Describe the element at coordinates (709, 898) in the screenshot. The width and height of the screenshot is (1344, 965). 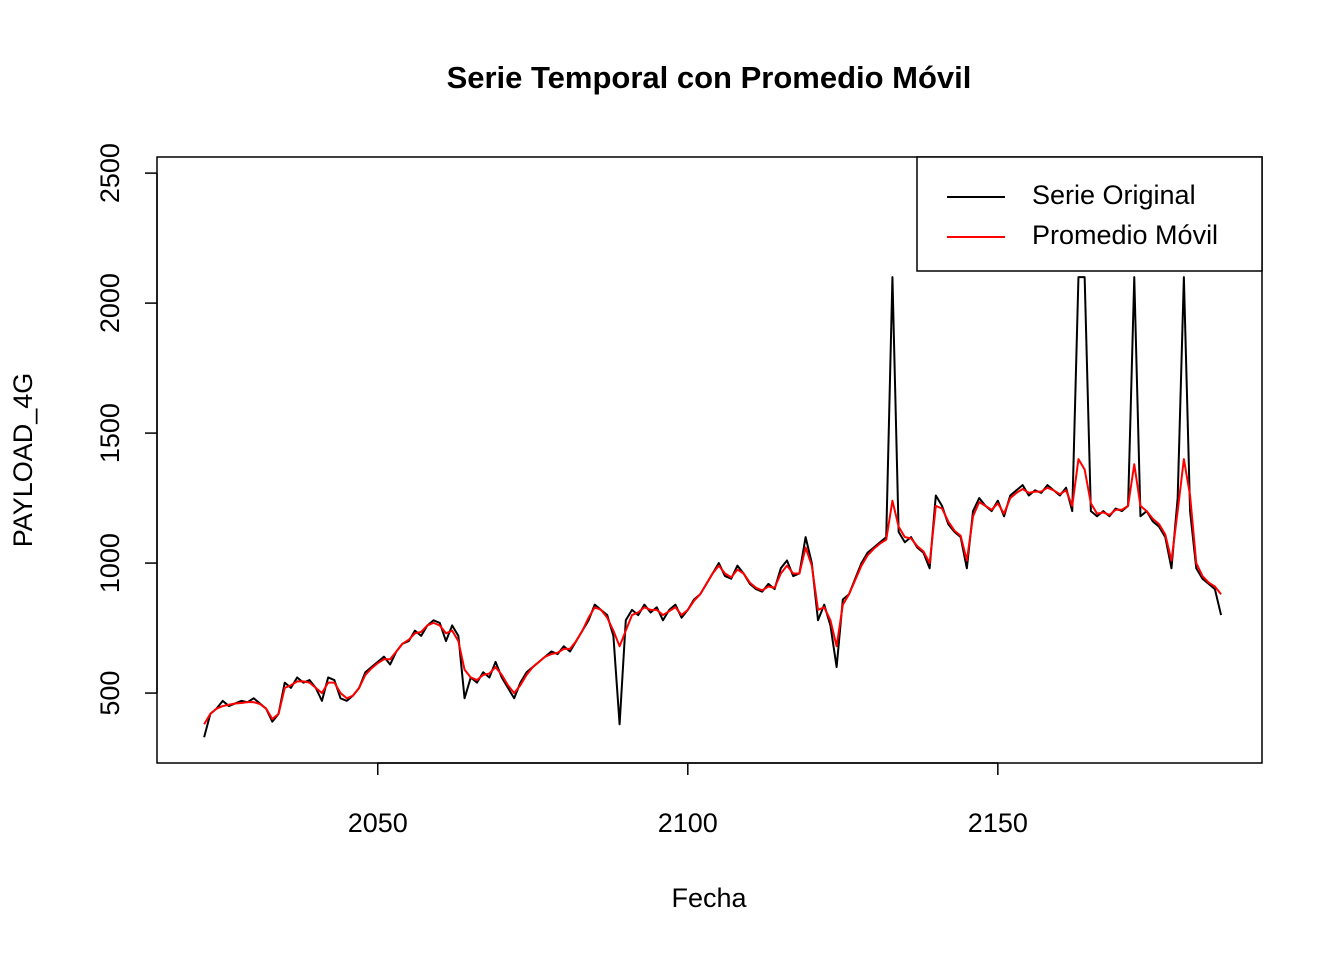
I see `x-axis-label: Fecha` at that location.